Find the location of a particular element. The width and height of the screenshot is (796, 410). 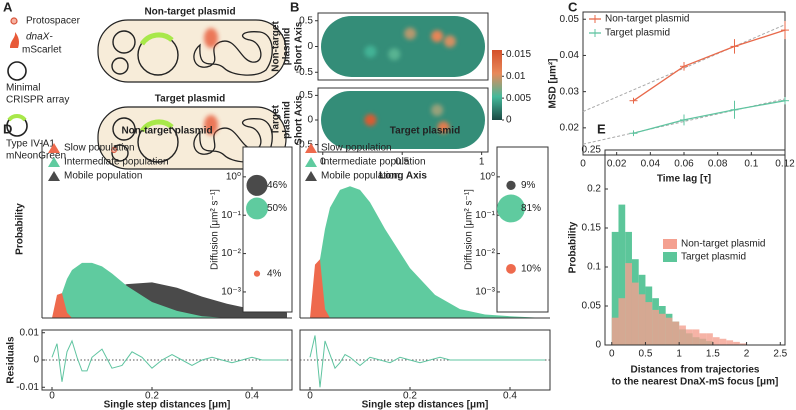

dnax-icon is located at coordinates (14, 40).